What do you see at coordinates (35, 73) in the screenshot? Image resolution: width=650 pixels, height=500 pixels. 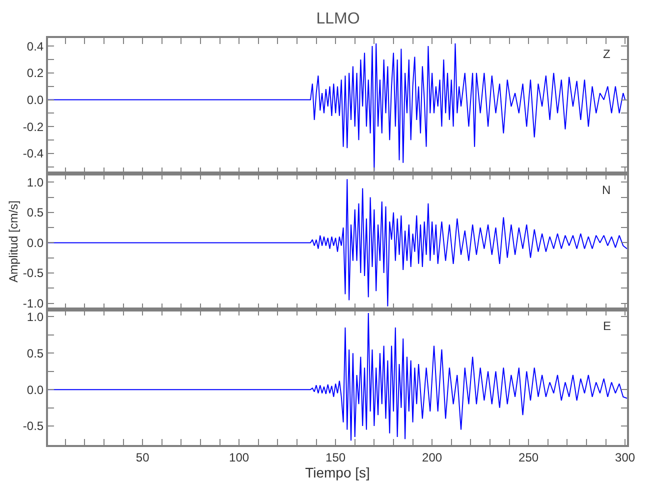 I see `y-tick-label: 0.2` at bounding box center [35, 73].